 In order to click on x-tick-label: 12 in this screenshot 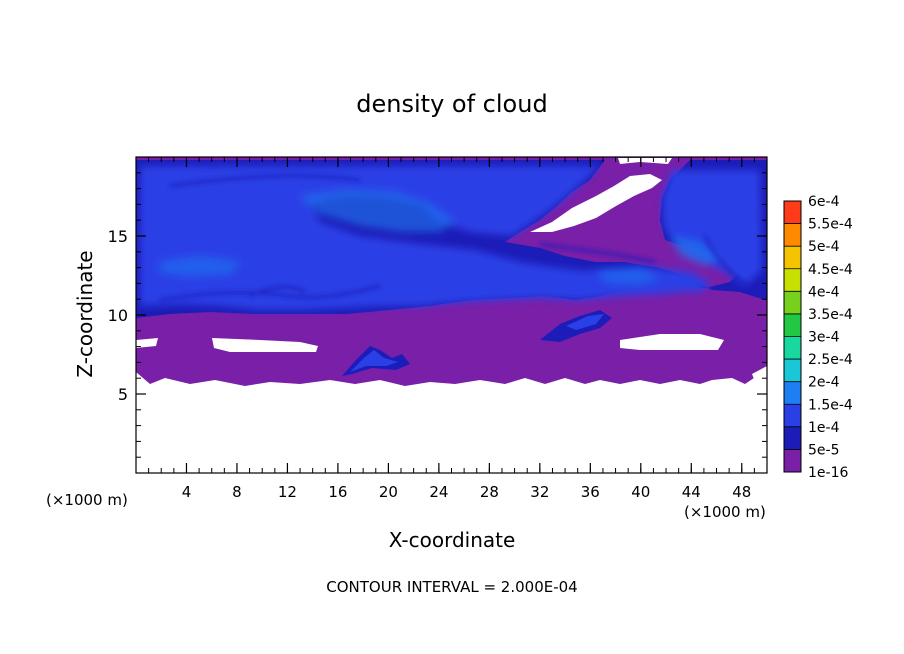, I will do `click(287, 492)`.